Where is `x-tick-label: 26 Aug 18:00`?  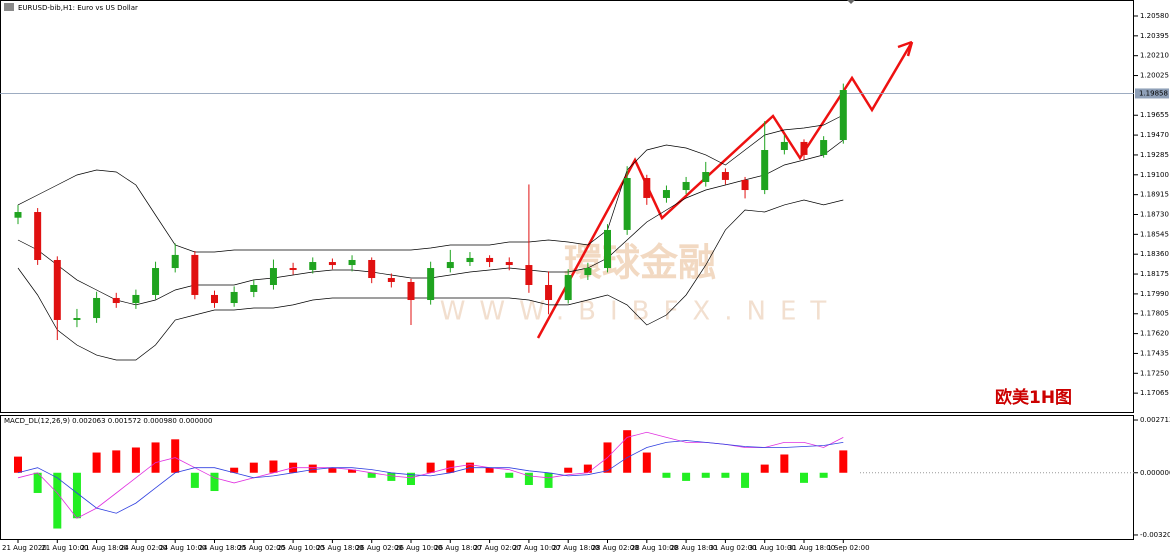 x-tick-label: 26 Aug 18:00 is located at coordinates (457, 548).